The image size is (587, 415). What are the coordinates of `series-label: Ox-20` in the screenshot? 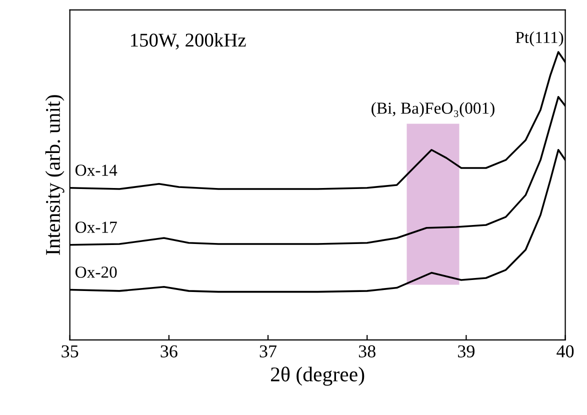 It's located at (96, 272).